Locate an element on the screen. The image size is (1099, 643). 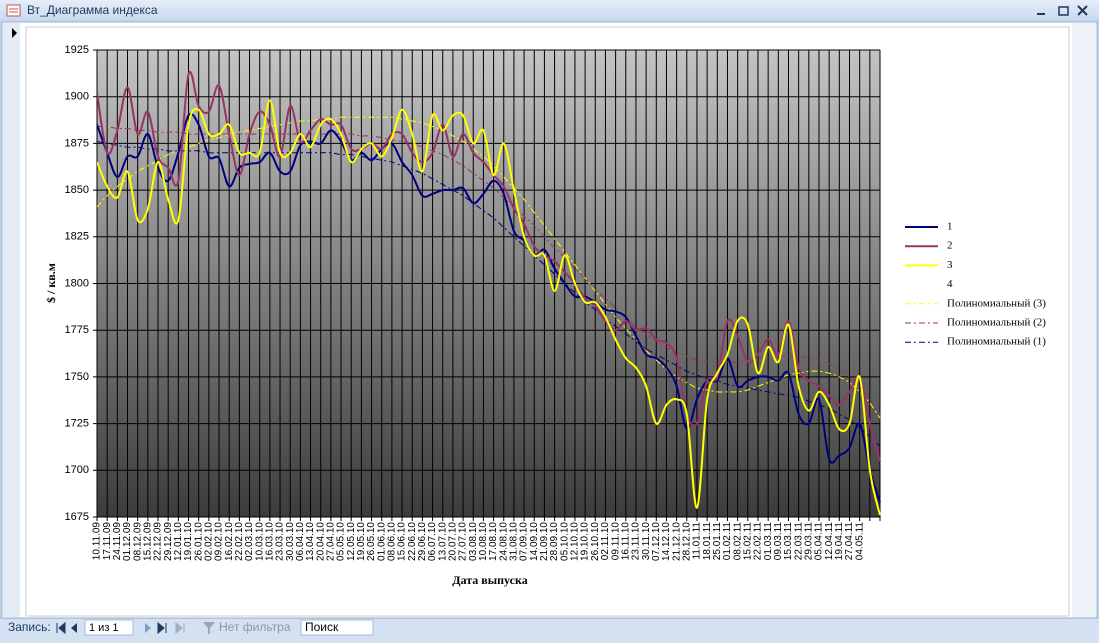
y-tick-label: 1925 is located at coordinates (77, 50).